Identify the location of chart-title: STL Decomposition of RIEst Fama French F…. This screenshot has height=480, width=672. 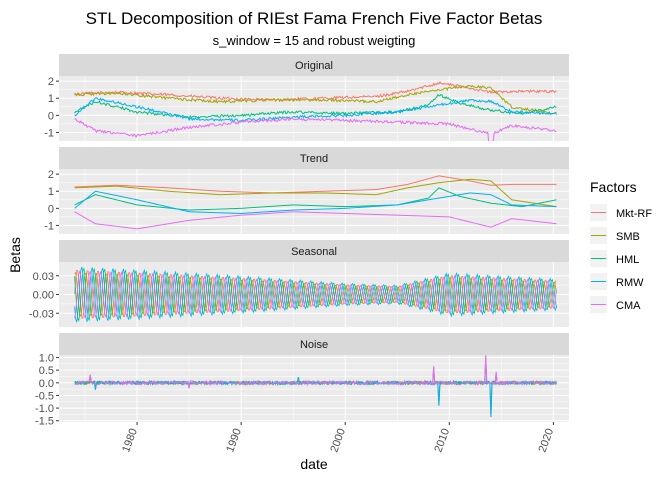
(314, 18).